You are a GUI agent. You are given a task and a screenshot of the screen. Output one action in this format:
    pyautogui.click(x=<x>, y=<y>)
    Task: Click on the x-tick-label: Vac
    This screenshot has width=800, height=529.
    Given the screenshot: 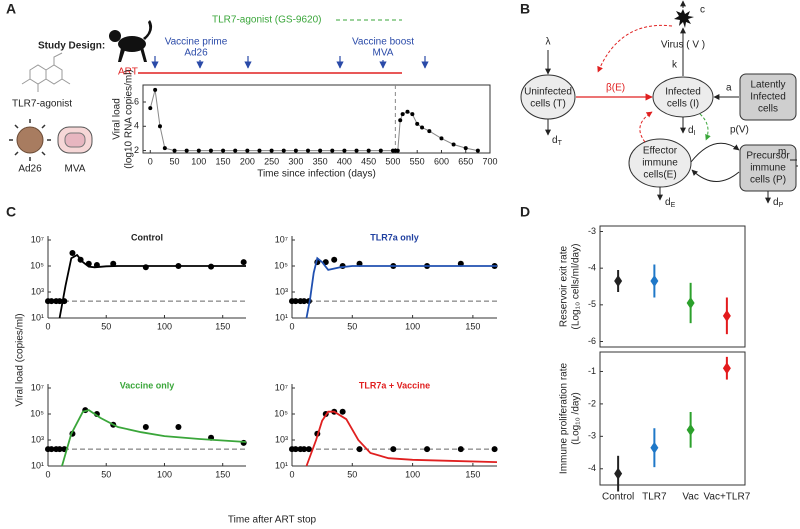 What is the action you would take?
    pyautogui.click(x=690, y=497)
    